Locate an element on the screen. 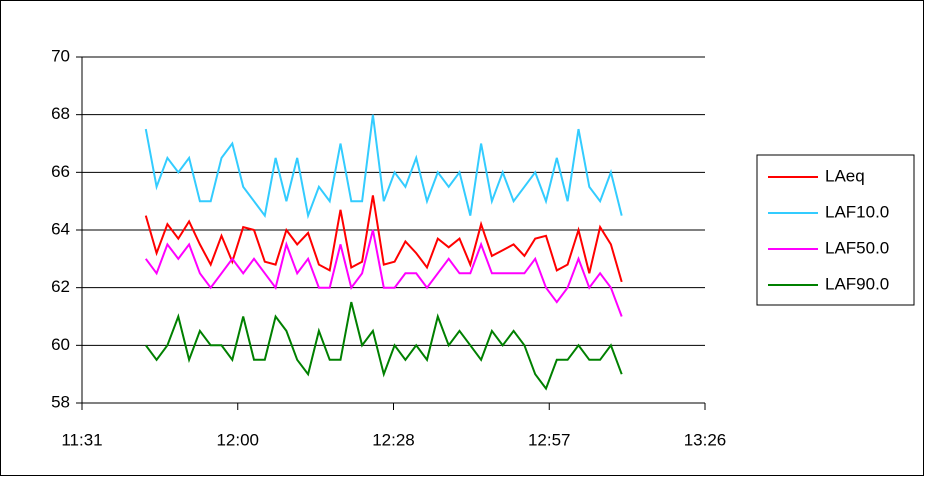 The height and width of the screenshot is (482, 925). x-tick-label: 12:28 is located at coordinates (393, 439).